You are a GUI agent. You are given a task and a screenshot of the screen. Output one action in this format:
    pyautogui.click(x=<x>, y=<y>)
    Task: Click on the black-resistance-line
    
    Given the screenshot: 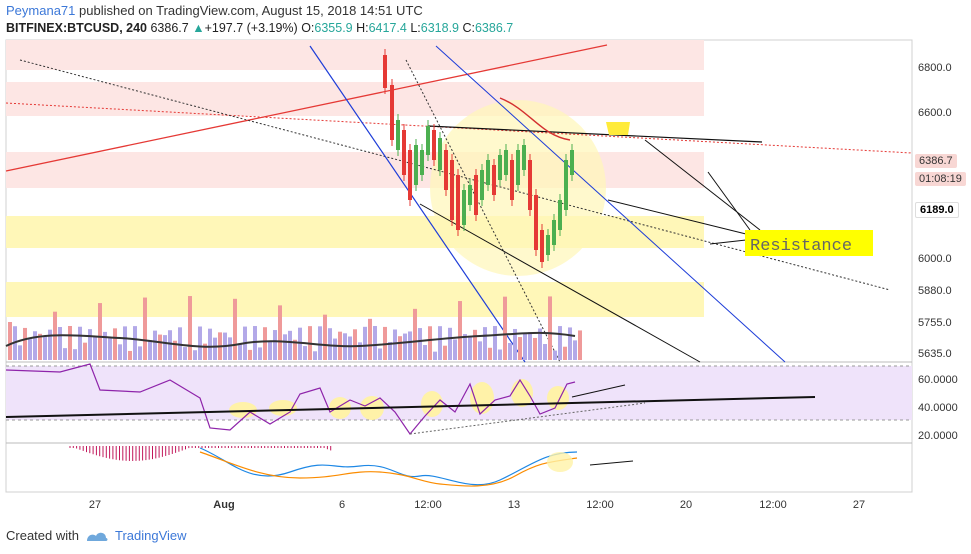 What is the action you would take?
    pyautogui.click(x=595, y=134)
    